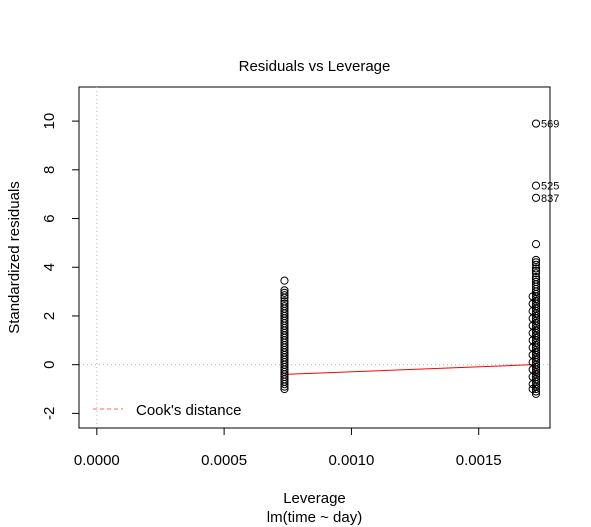  What do you see at coordinates (314, 498) in the screenshot?
I see `x-axis-label: Leverage` at bounding box center [314, 498].